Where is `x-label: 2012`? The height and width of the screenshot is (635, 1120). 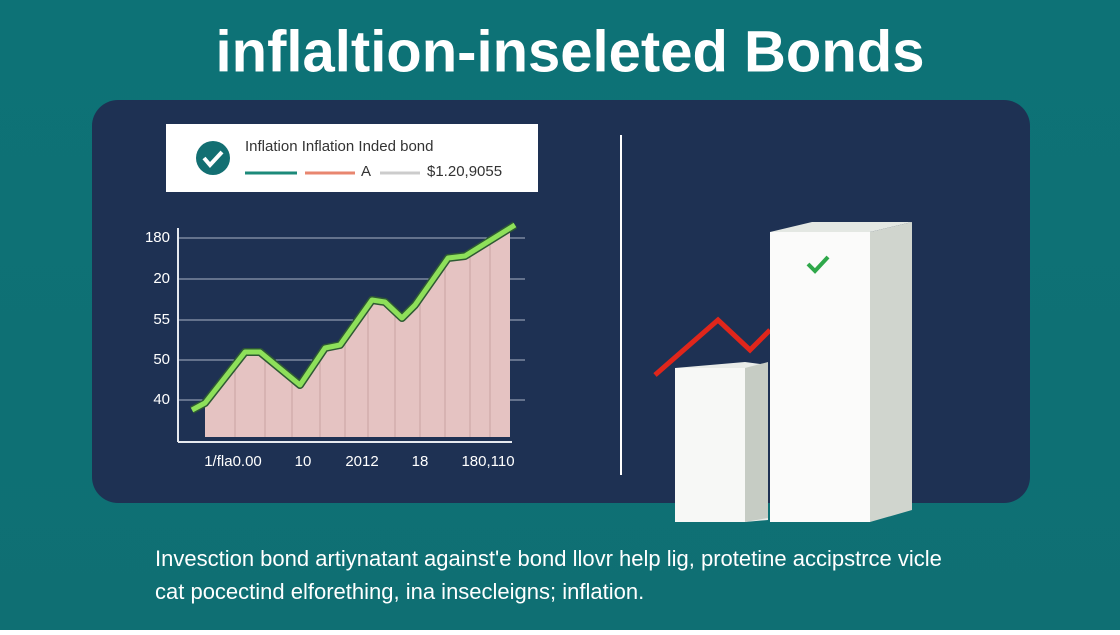 x-label: 2012 is located at coordinates (361, 461).